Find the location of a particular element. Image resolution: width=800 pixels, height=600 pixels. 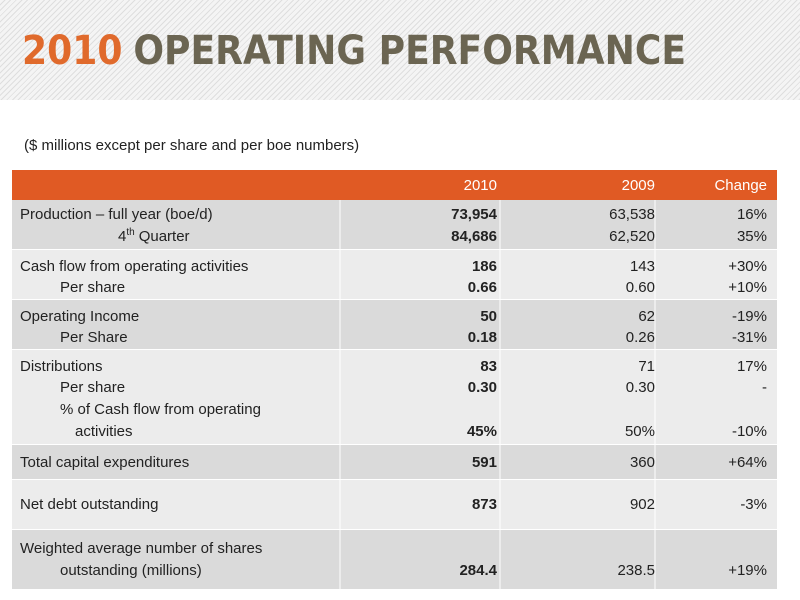

cell-value: 360 is located at coordinates (642, 462).